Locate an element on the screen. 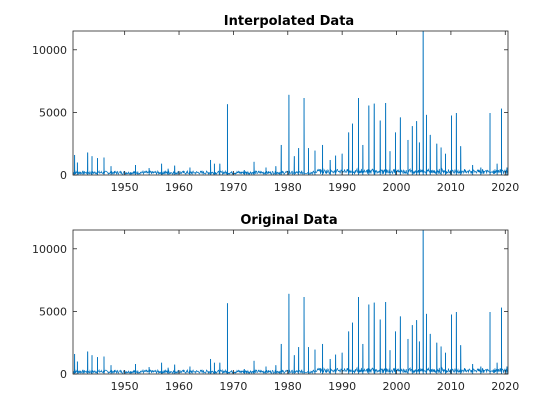 The height and width of the screenshot is (420, 560). original-data-x-tick-label: 2000 is located at coordinates (397, 386).